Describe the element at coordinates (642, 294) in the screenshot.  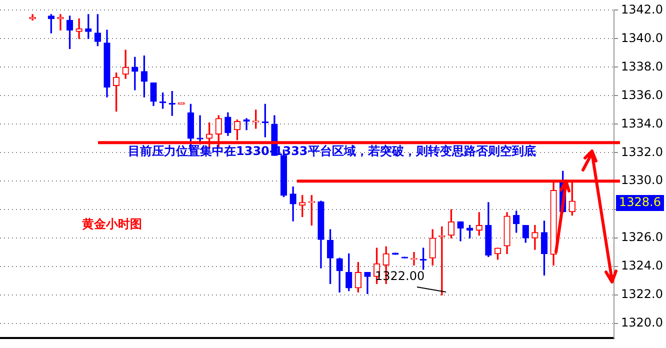
I see `y-tick-label: 1322.0` at that location.